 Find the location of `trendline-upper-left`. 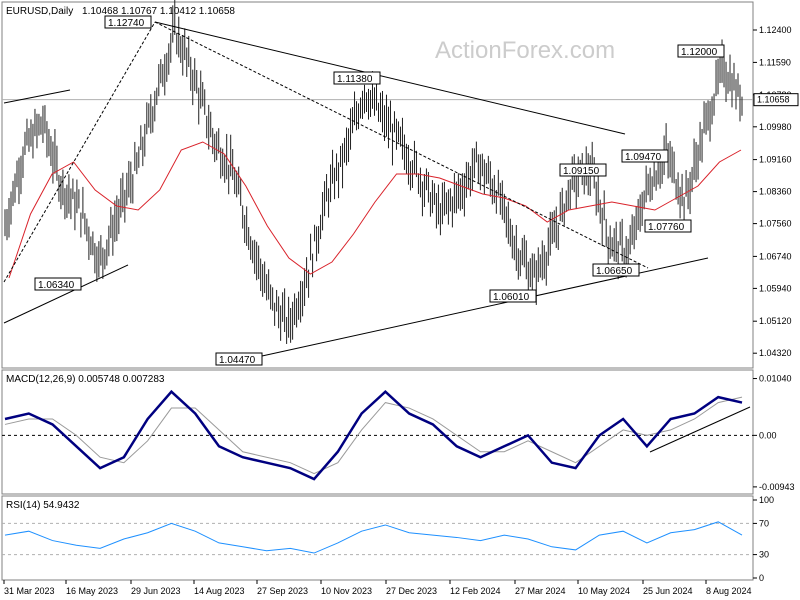

trendline-upper-left is located at coordinates (37, 96).